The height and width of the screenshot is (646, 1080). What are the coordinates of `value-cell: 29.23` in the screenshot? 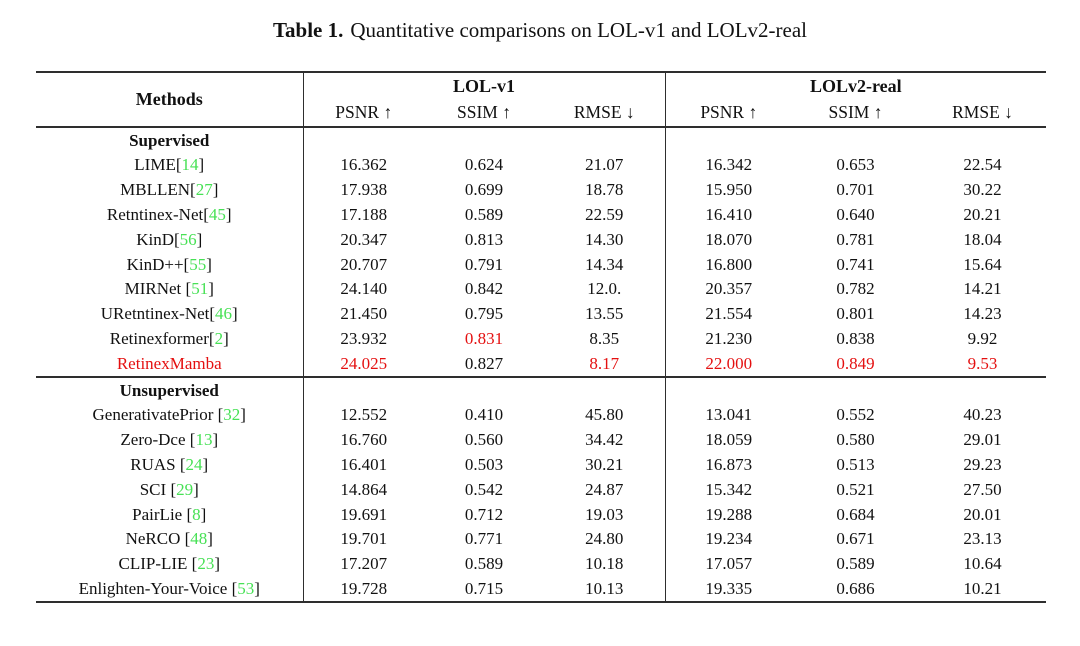 It's located at (982, 464).